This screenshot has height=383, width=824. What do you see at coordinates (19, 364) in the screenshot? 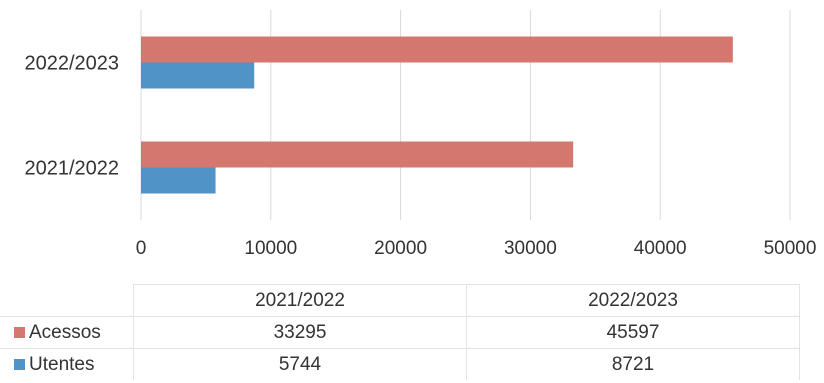
I see `legend-swatch-utentes` at bounding box center [19, 364].